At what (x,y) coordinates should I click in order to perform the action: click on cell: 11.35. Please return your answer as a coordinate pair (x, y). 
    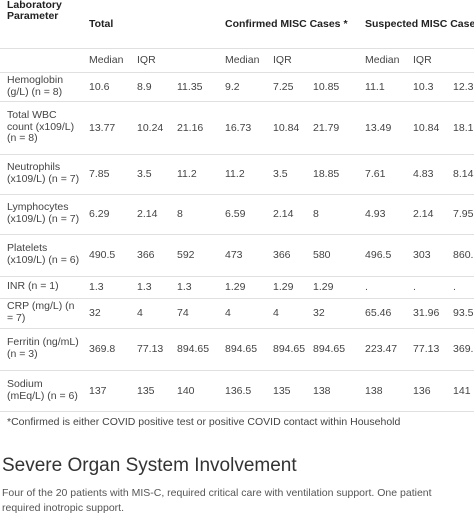
    Looking at the image, I should click on (194, 87).